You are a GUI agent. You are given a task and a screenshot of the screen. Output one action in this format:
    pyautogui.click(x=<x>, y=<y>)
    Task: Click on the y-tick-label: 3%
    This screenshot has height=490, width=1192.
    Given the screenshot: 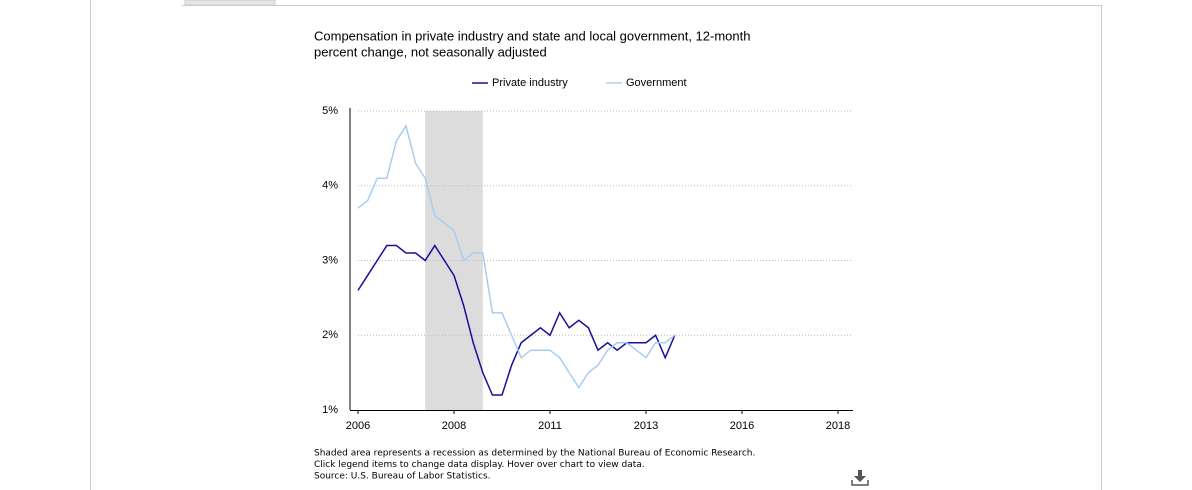 What is the action you would take?
    pyautogui.click(x=330, y=260)
    